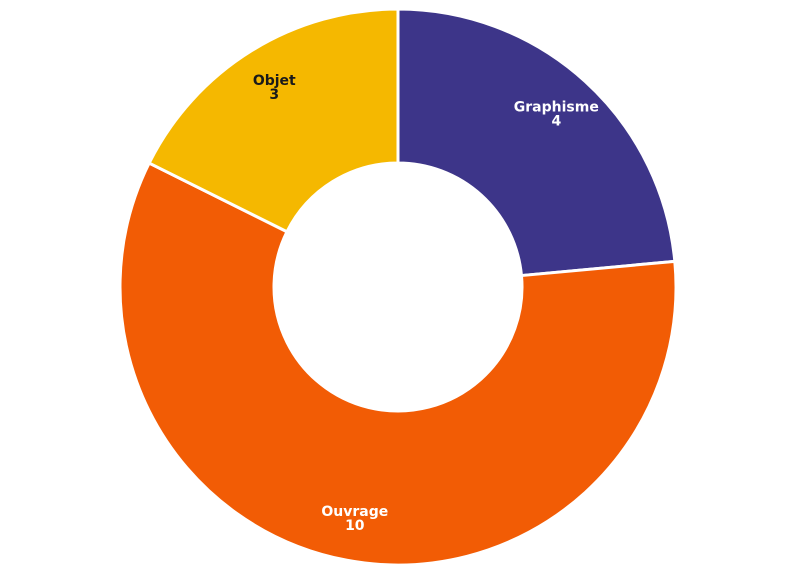 The image size is (796, 575). What do you see at coordinates (354, 512) in the screenshot?
I see `slice-label-ouvrage: Ouvrage` at bounding box center [354, 512].